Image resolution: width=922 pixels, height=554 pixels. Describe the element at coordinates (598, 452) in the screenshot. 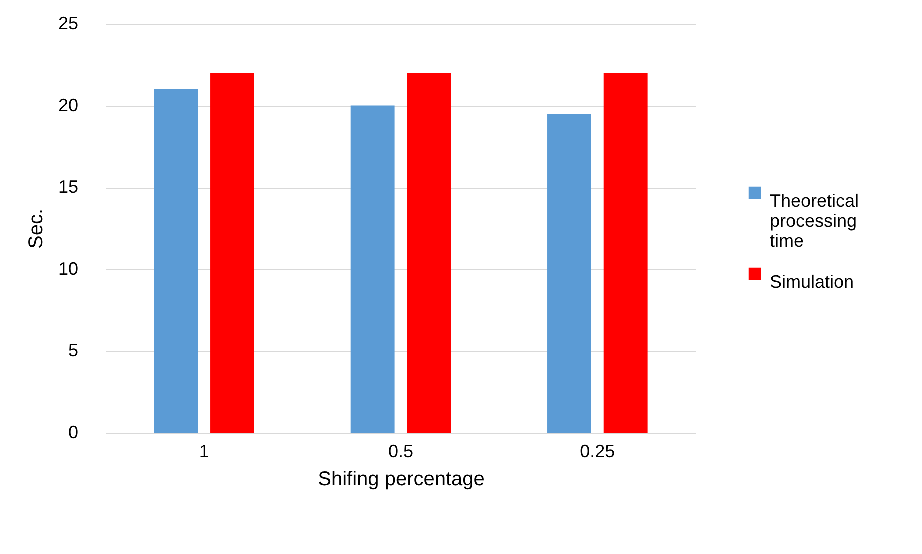

I see `x-tick-label: 0.25` at that location.